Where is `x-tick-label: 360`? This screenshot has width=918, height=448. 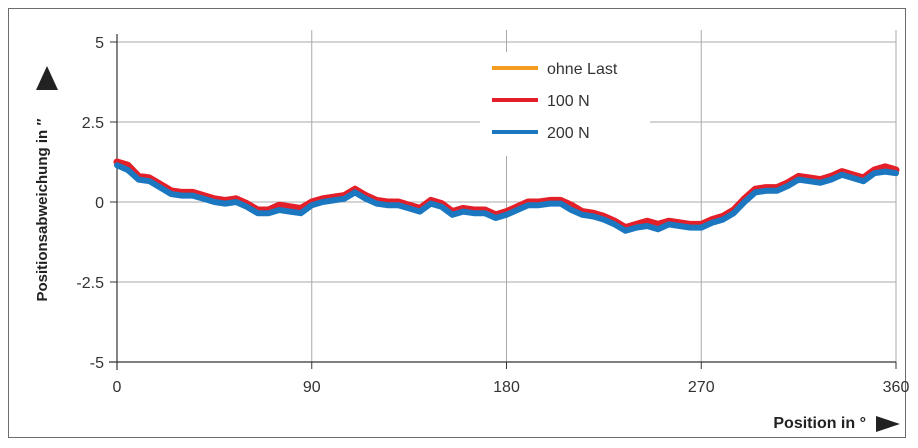 x-tick-label: 360 is located at coordinates (896, 387).